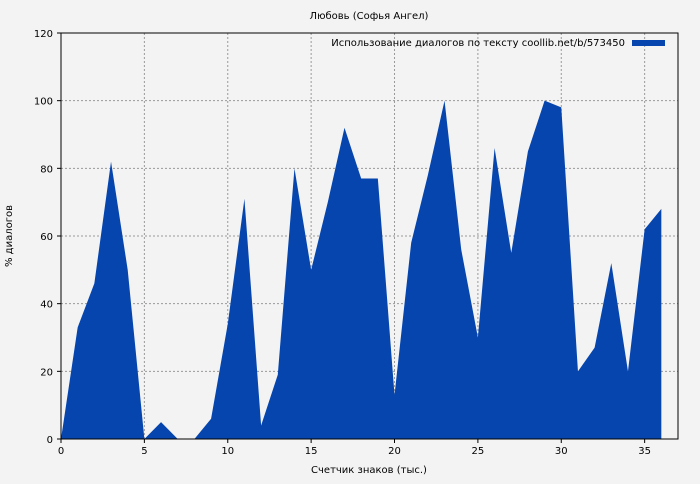 This screenshot has width=700, height=484. Describe the element at coordinates (227, 451) in the screenshot. I see `x-tick-label: 10` at that location.